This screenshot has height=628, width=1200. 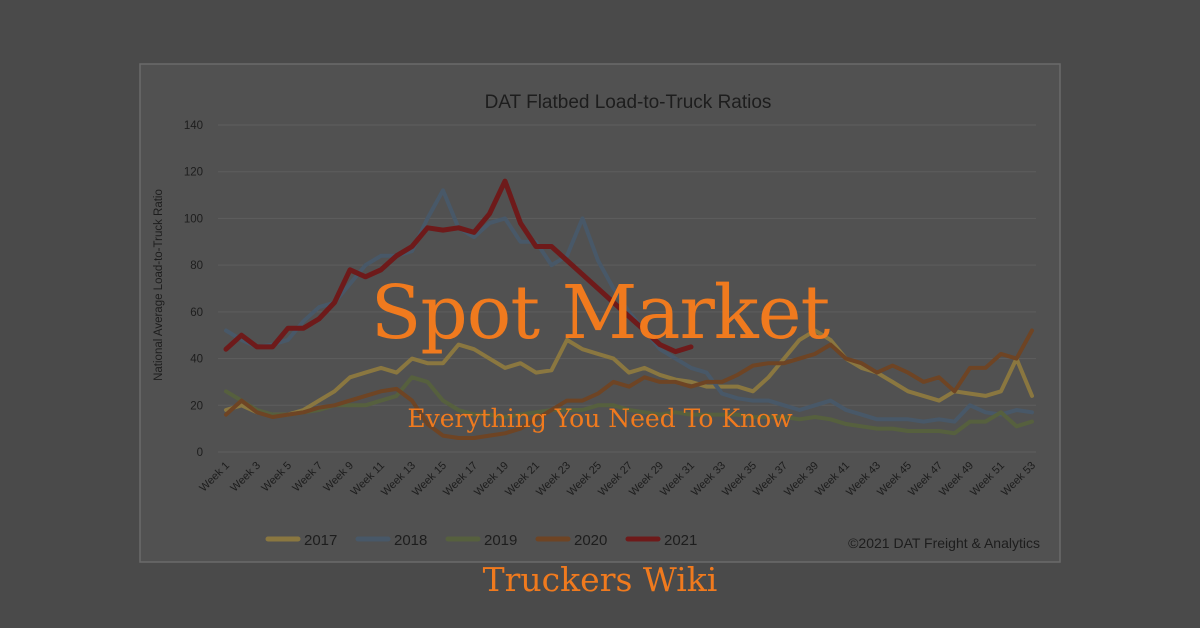 What do you see at coordinates (196, 313) in the screenshot?
I see `y-tick-label: 60` at bounding box center [196, 313].